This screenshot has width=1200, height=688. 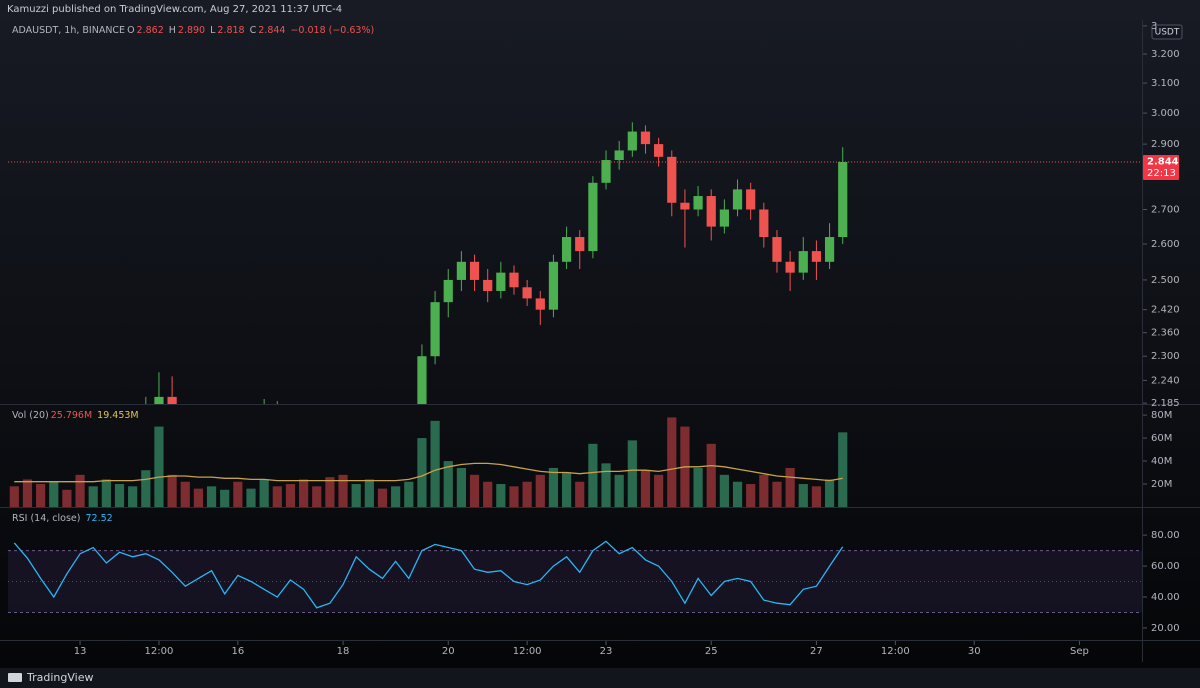 I want to click on y-tick-label: 3, so click(x=1154, y=26).